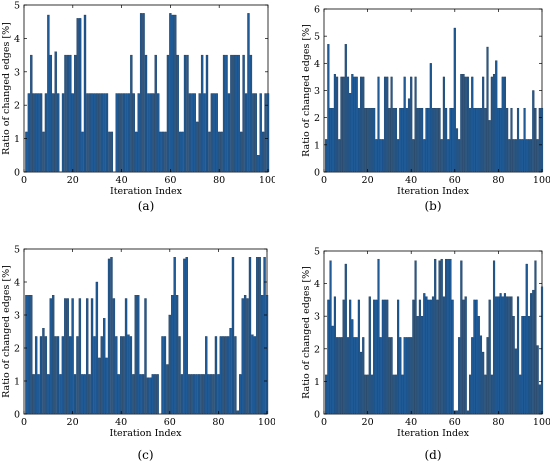 Image resolution: width=550 pixels, height=471 pixels. I want to click on y-tick-label: 0, so click(17, 415).